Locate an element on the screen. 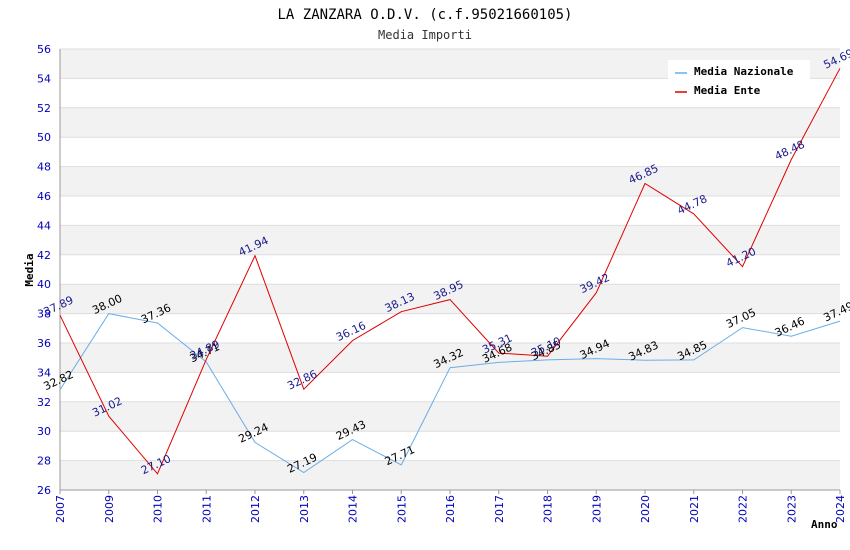 The width and height of the screenshot is (850, 550). y-tick-label: 40 is located at coordinates (44, 284).